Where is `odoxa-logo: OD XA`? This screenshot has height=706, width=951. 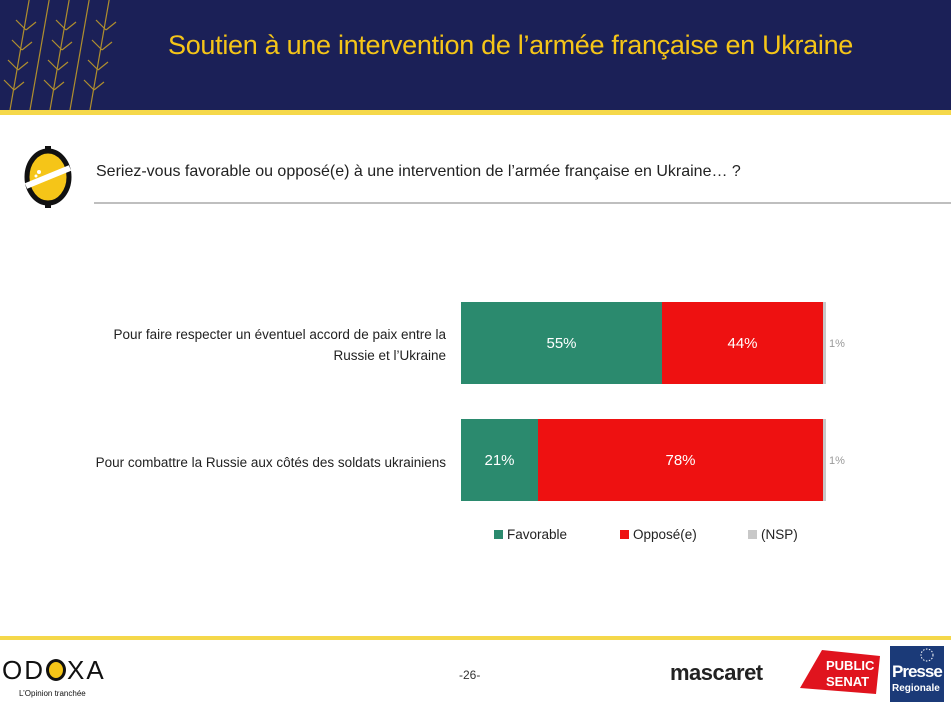
odoxa-logo: OD XA is located at coordinates (54, 670).